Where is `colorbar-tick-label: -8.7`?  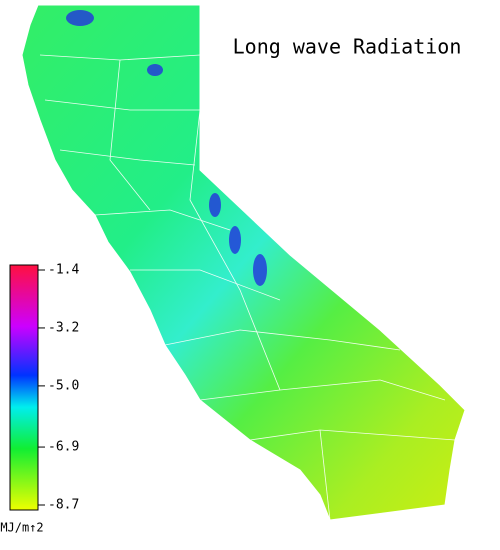
colorbar-tick-label: -8.7 is located at coordinates (63, 505).